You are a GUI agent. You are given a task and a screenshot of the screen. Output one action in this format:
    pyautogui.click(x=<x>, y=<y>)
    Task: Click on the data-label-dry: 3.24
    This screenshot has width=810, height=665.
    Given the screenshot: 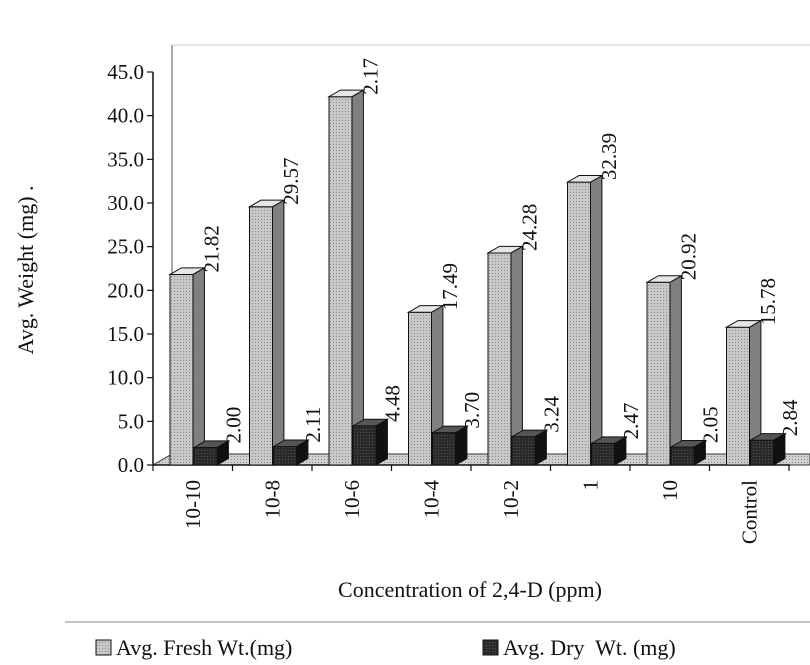 What is the action you would take?
    pyautogui.click(x=551, y=413)
    